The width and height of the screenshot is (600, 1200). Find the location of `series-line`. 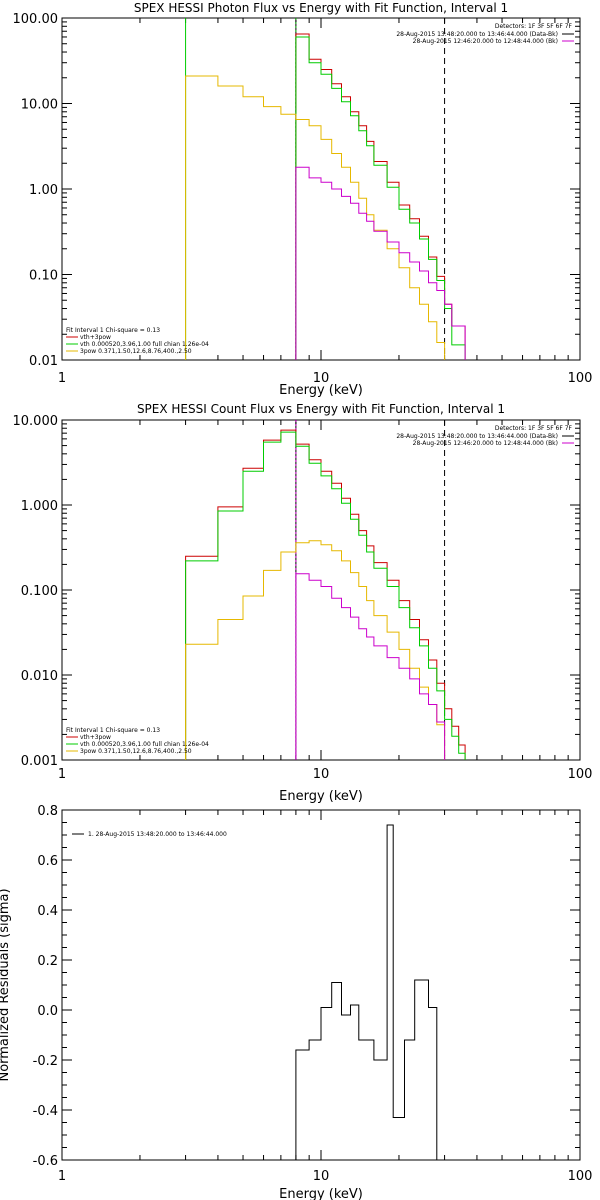

series-line is located at coordinates (366, 992).